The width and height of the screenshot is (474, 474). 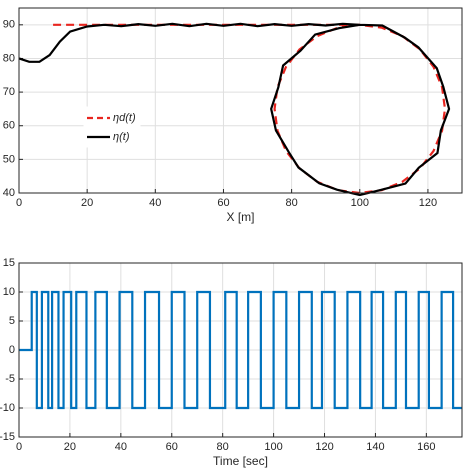 What do you see at coordinates (9, 292) in the screenshot?
I see `y-tick-label: 10` at bounding box center [9, 292].